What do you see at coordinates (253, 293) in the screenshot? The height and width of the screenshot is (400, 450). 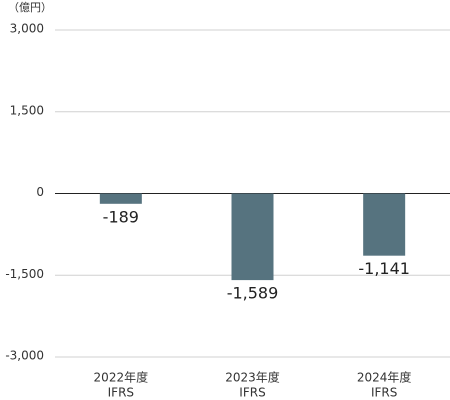 I see `value-label: -1,589` at bounding box center [253, 293].